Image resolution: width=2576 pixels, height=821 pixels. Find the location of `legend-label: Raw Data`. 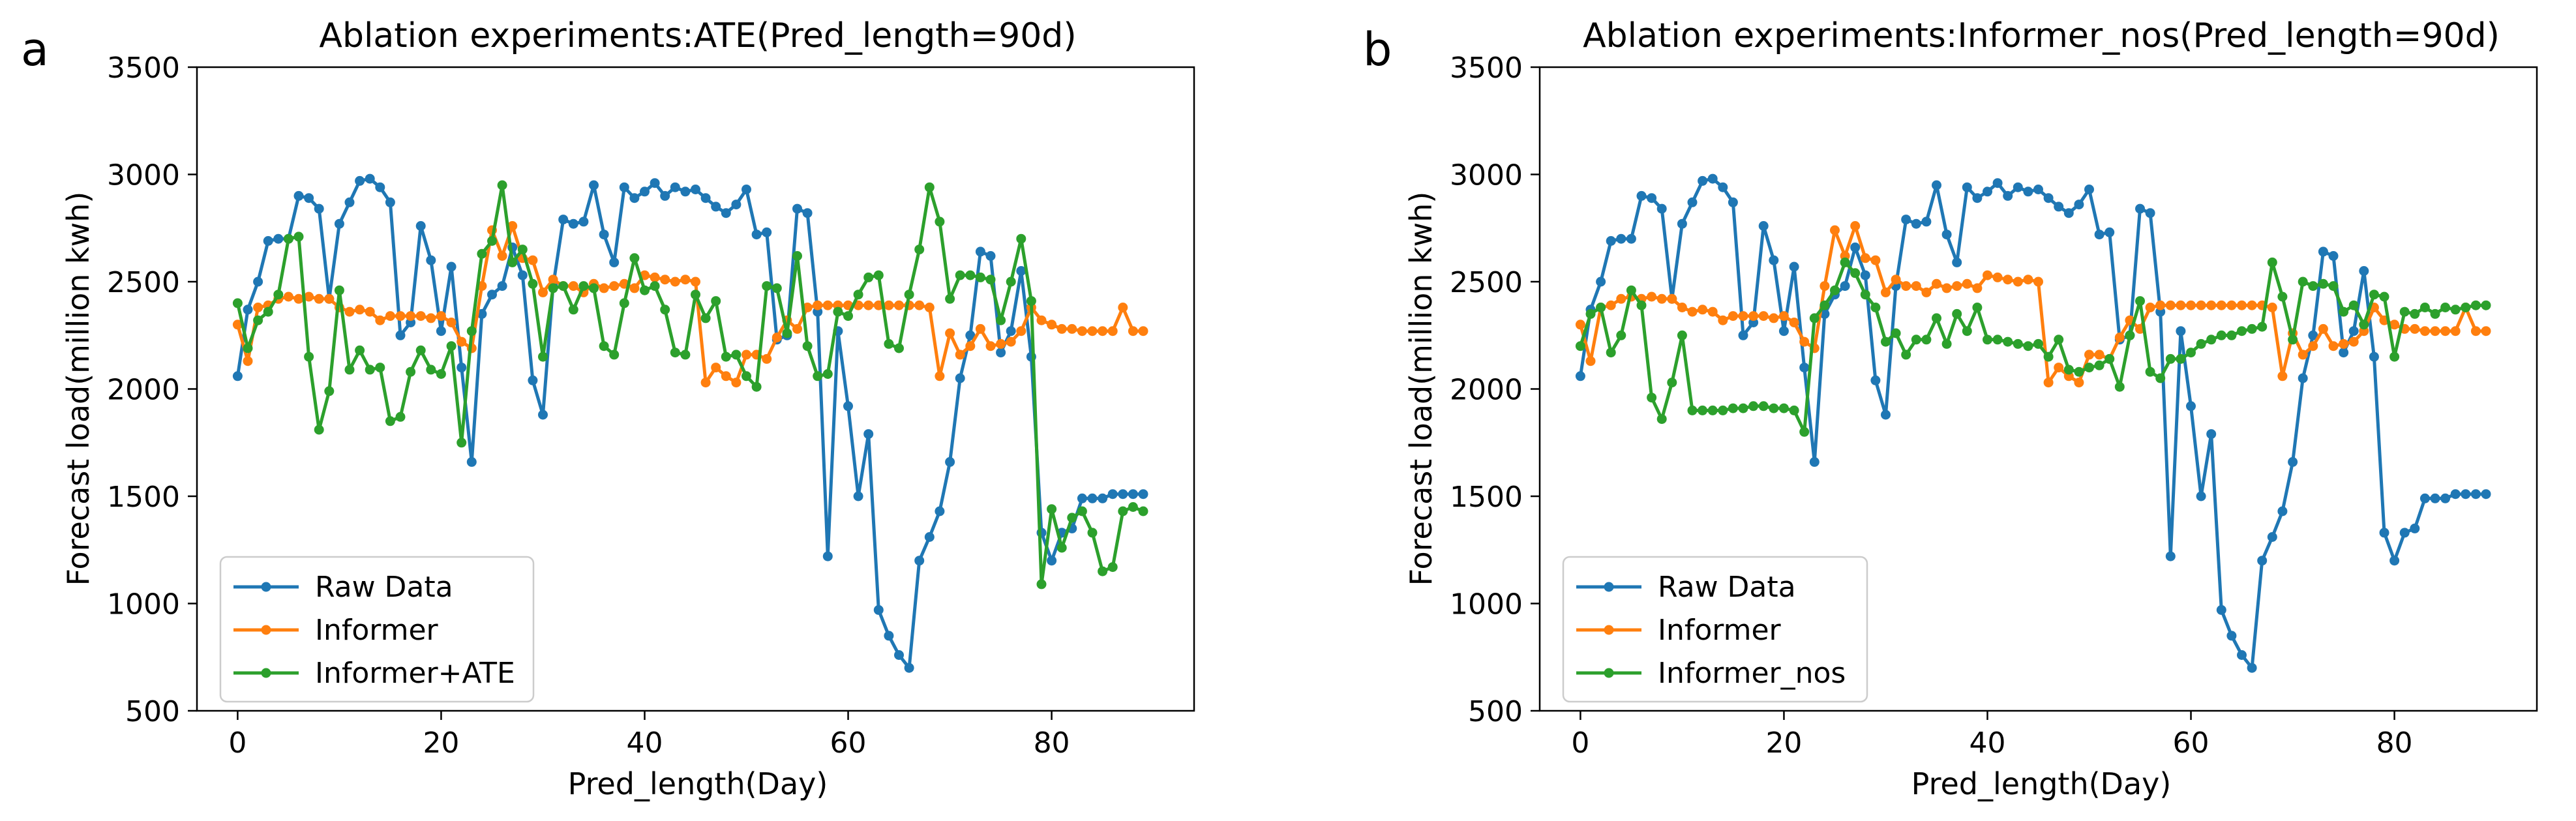

legend-label: Raw Data is located at coordinates (1727, 587).